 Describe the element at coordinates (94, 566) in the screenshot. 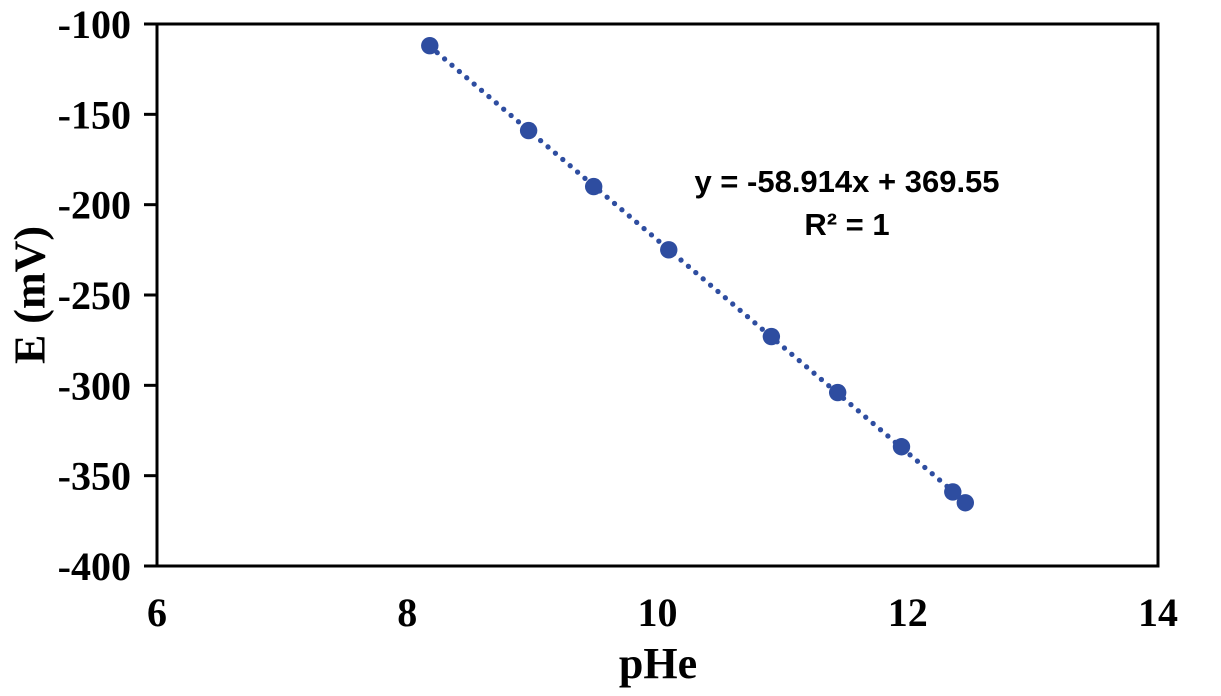

I see `y-tick-label: -400` at that location.